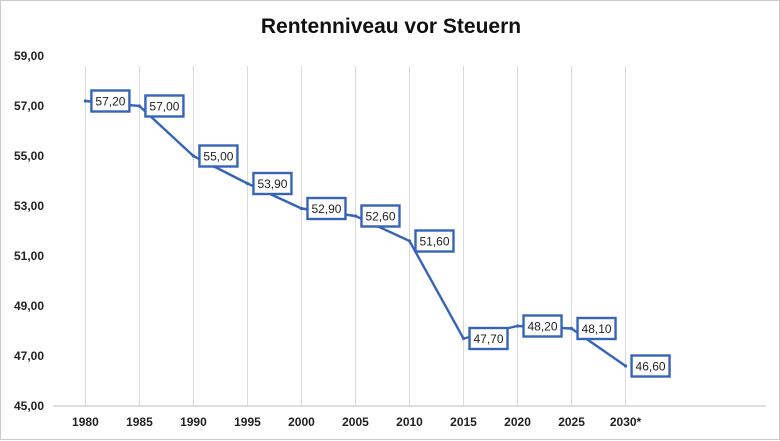 This screenshot has width=780, height=441. Describe the element at coordinates (29, 156) in the screenshot. I see `y-tick-label: 55,00` at that location.